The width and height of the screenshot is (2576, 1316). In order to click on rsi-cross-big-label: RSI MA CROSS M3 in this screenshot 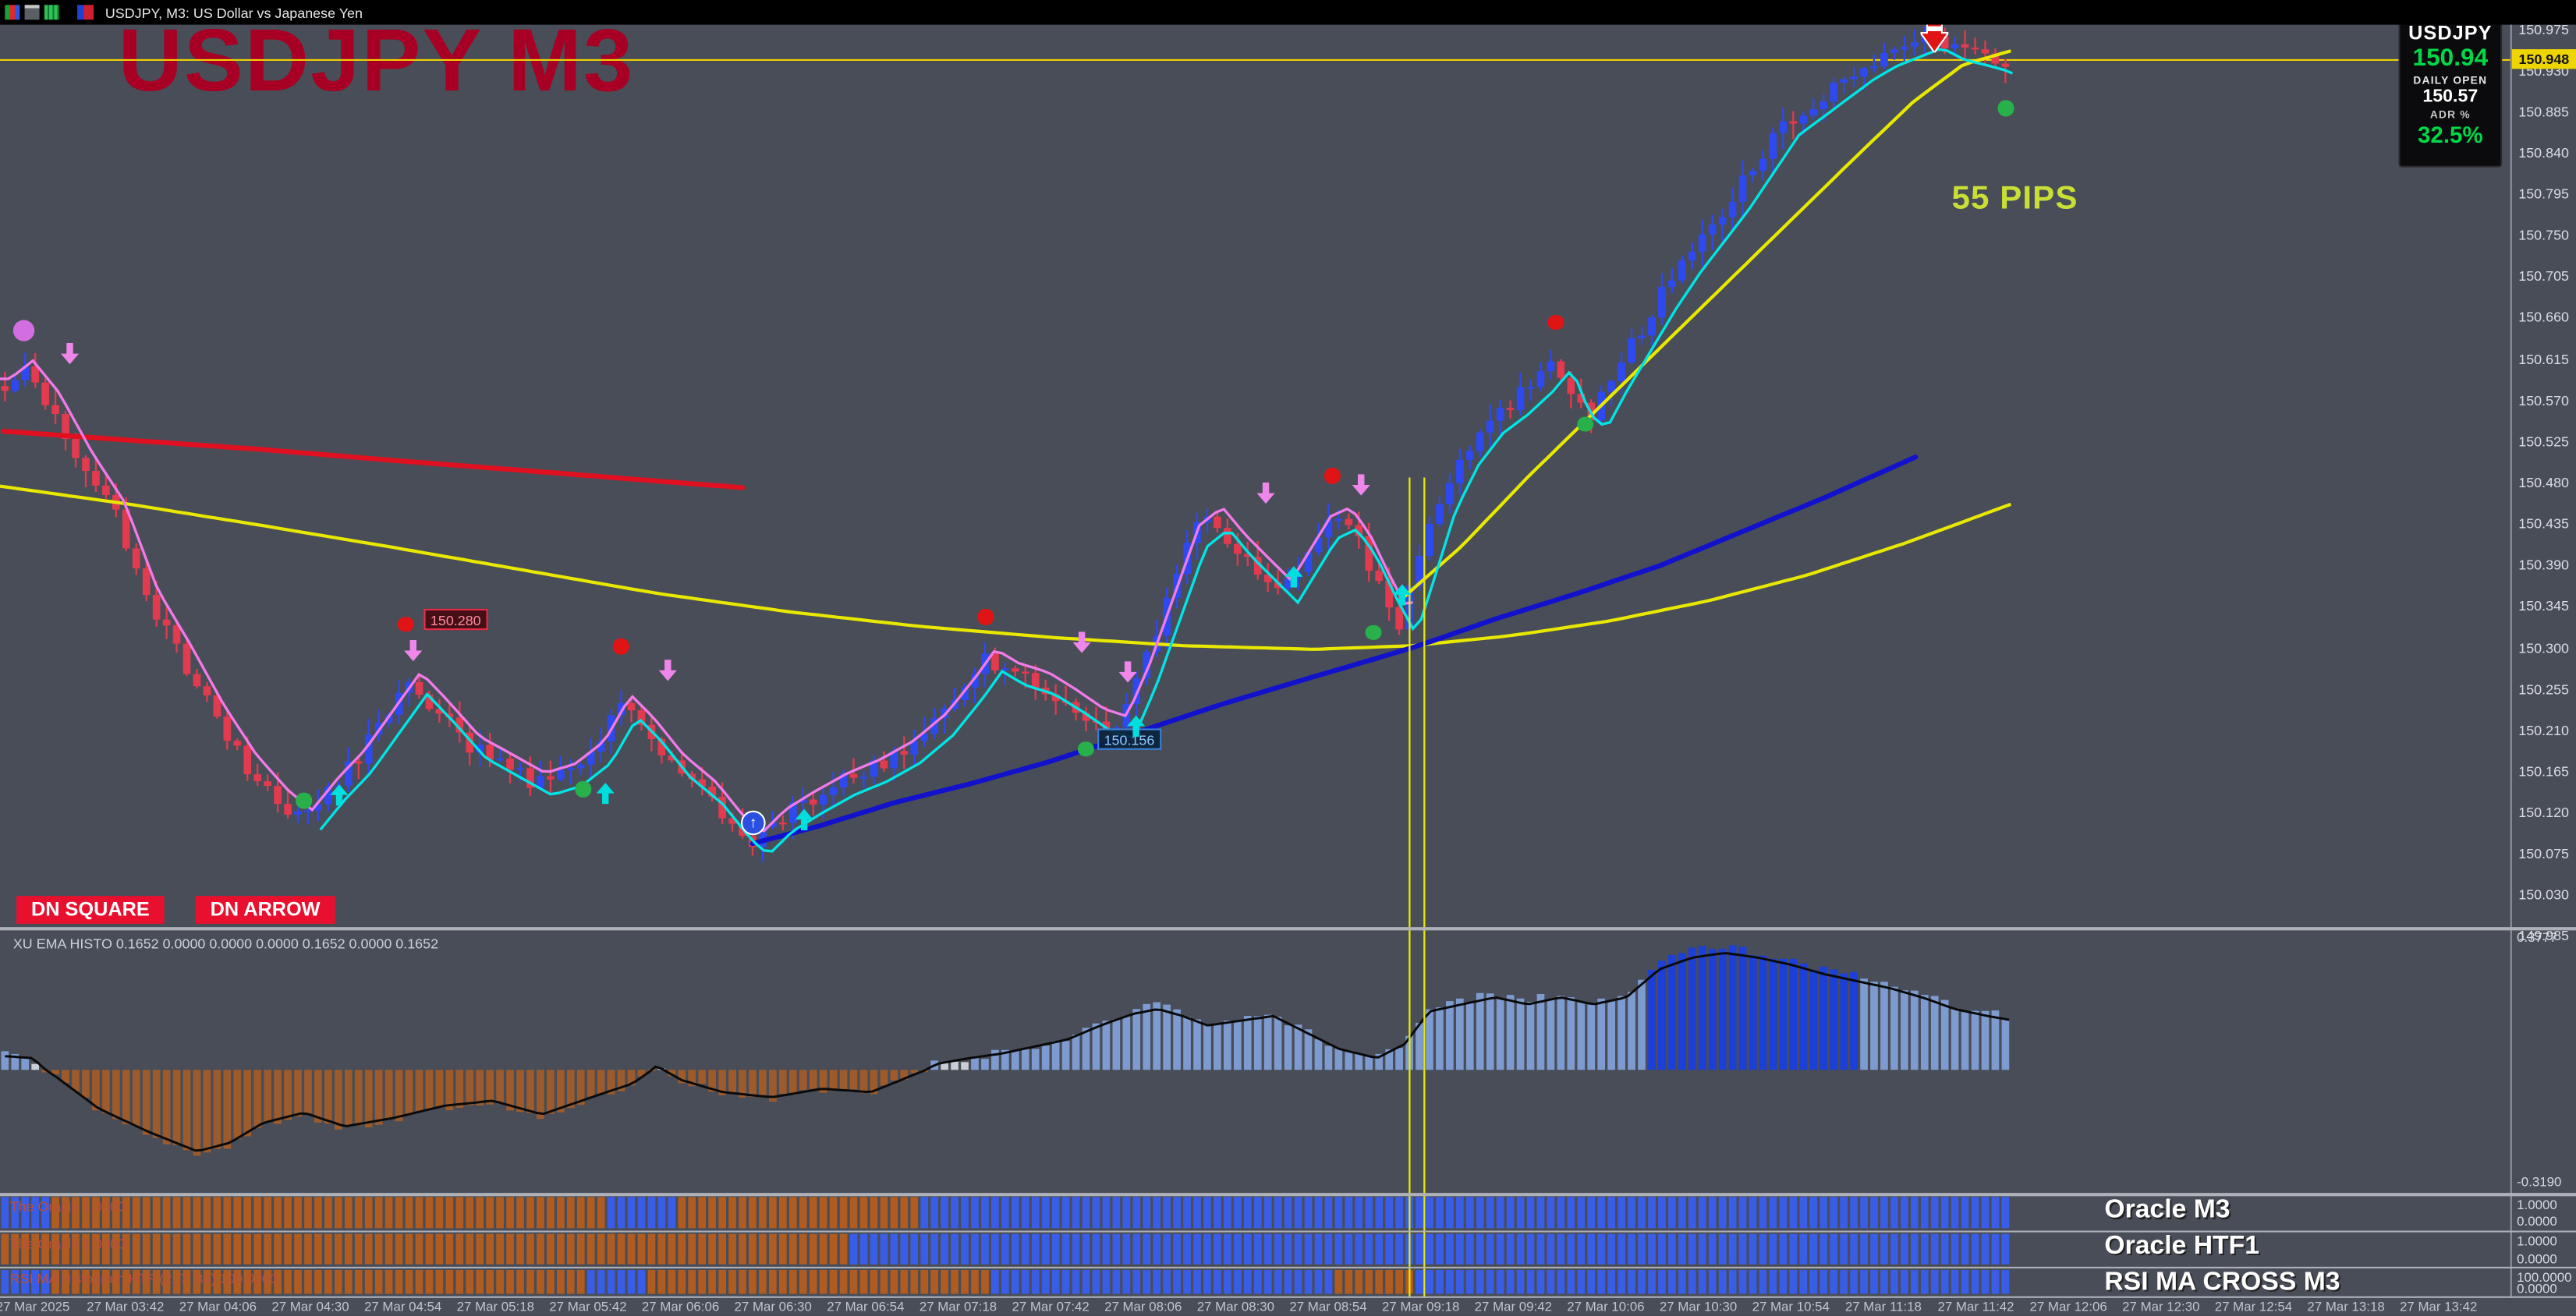, I will do `click(2222, 1281)`.